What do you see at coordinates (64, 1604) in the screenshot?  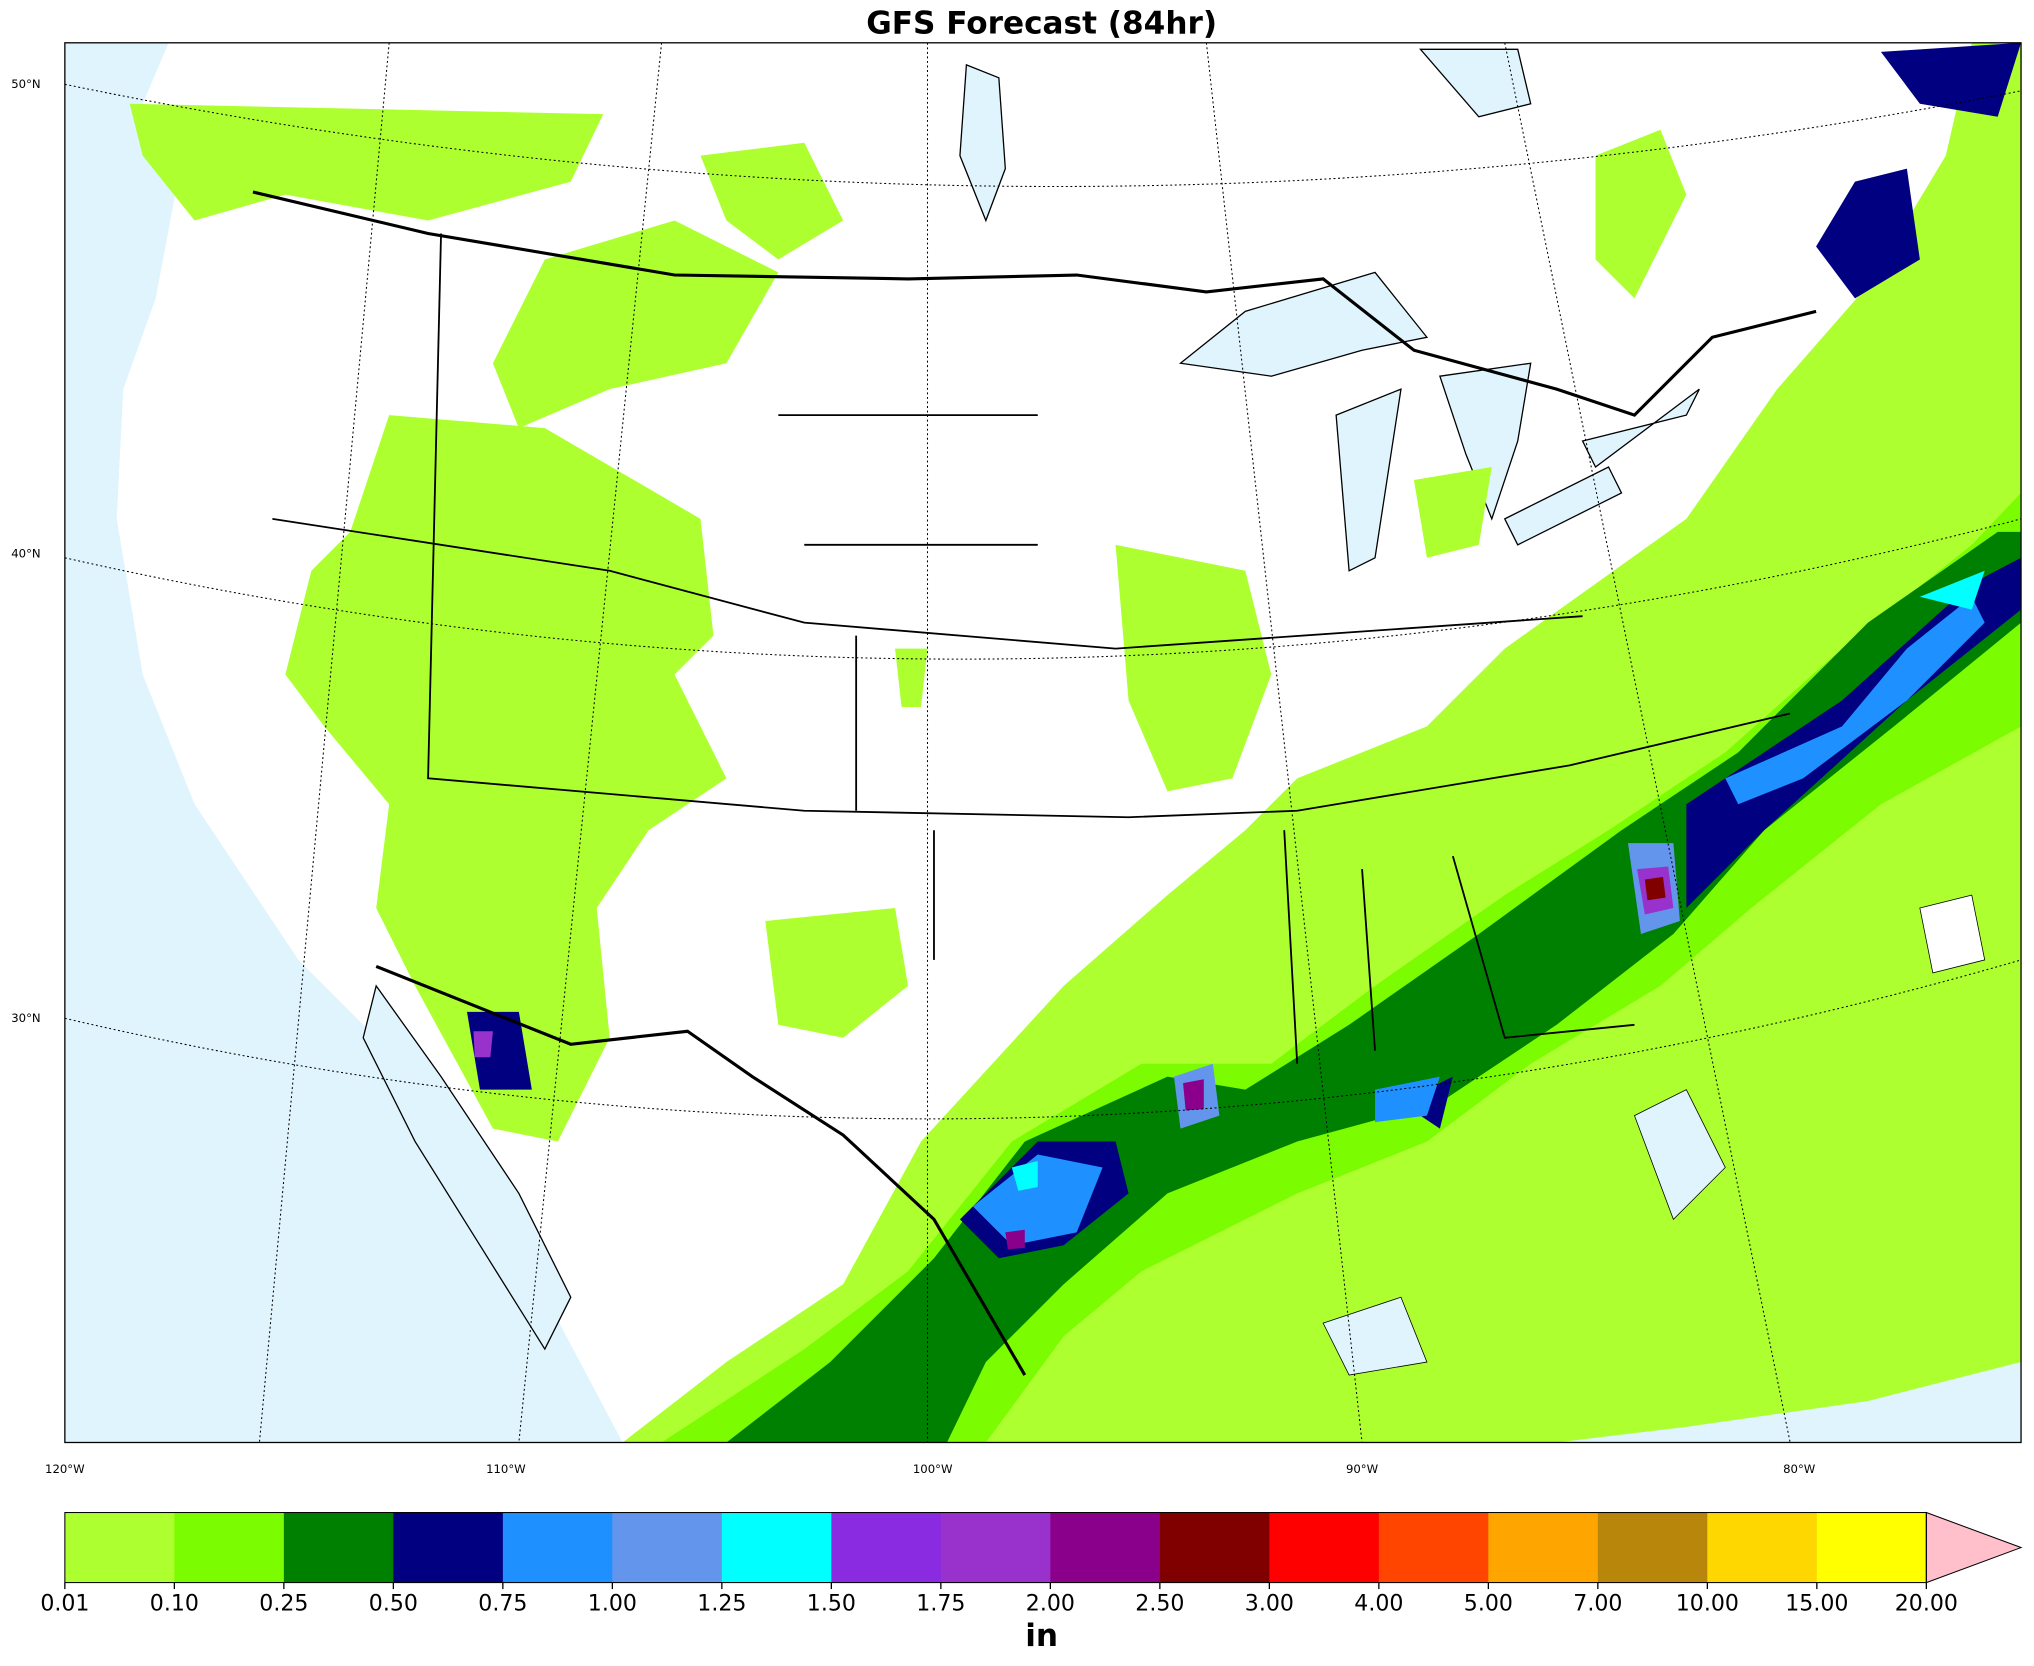 I see `colorbar-tick-label: 0.01` at bounding box center [64, 1604].